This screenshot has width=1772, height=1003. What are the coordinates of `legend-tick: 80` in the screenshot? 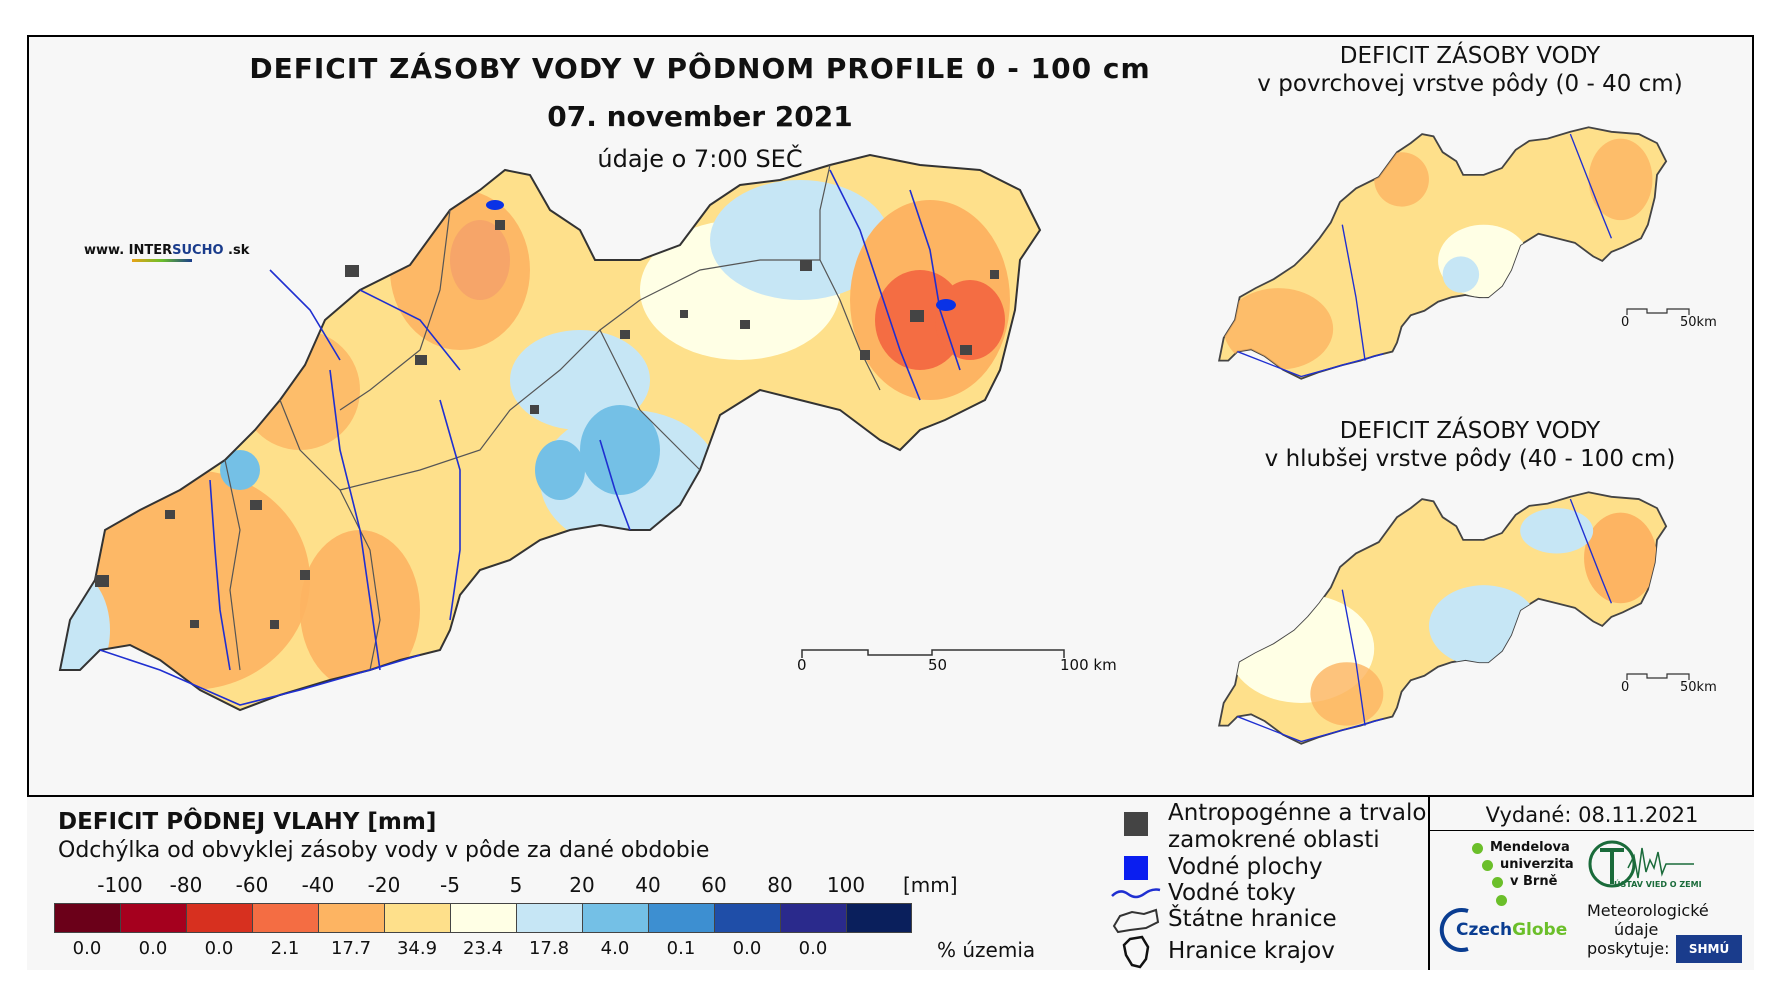 It's located at (780, 885).